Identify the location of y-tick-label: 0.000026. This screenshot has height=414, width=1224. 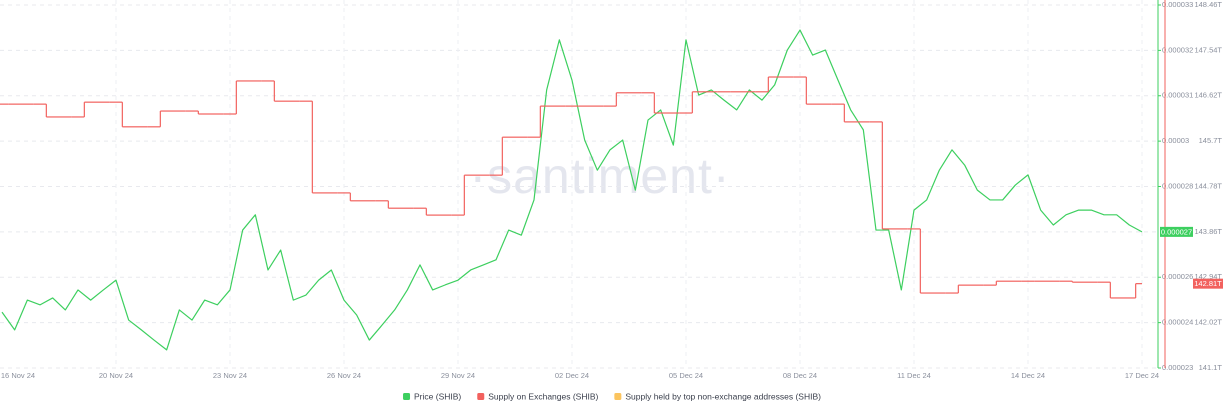
(1177, 276).